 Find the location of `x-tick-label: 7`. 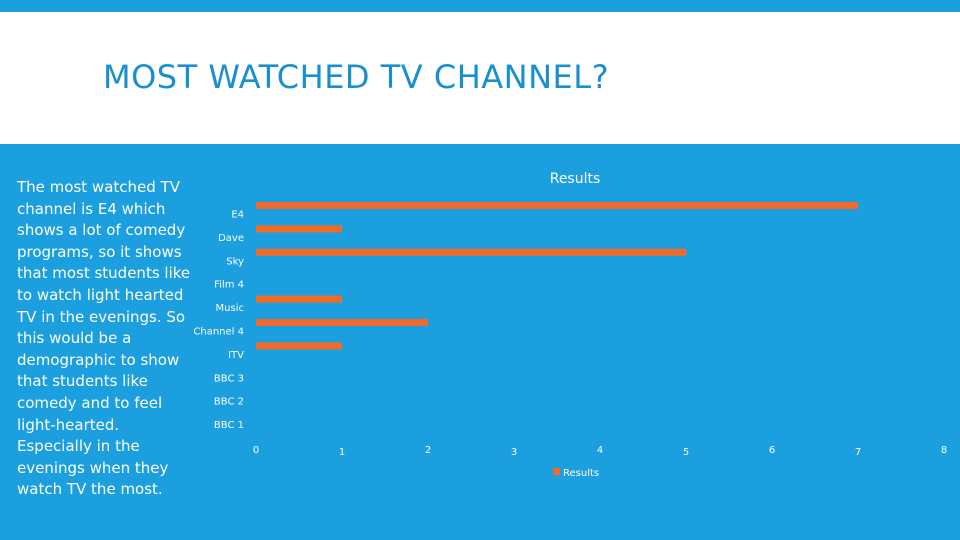

x-tick-label: 7 is located at coordinates (858, 452).